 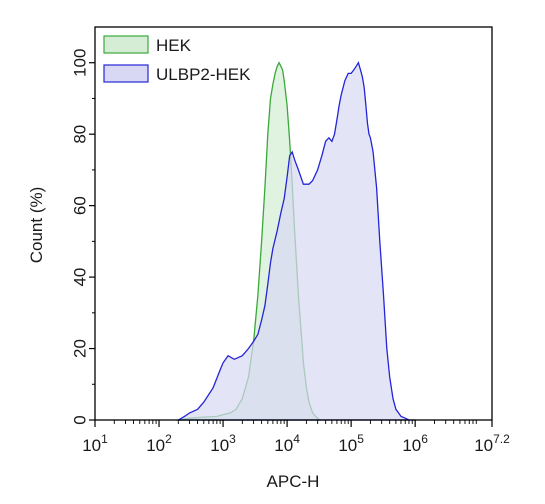 I want to click on legend-label-hek: HEK, so click(x=174, y=45).